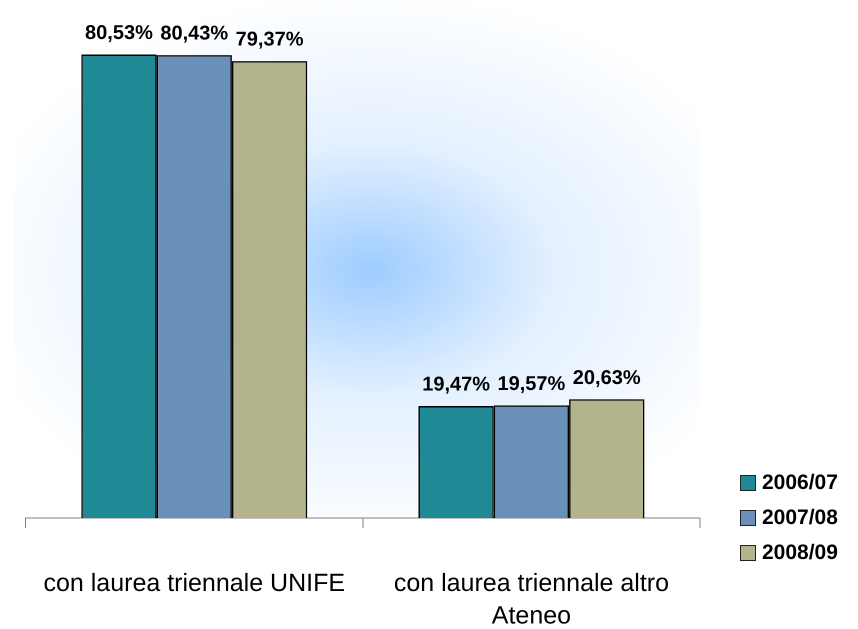  I want to click on x-tick-label: con laurea triennale altro Ateneo, so click(532, 599).